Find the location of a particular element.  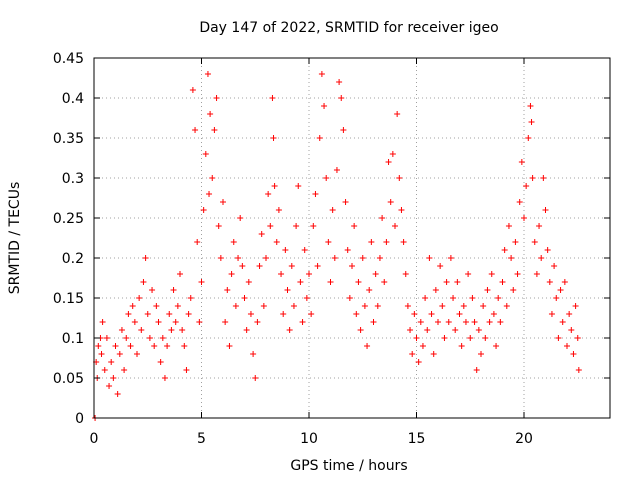

x-tick-label: 20 is located at coordinates (524, 439).